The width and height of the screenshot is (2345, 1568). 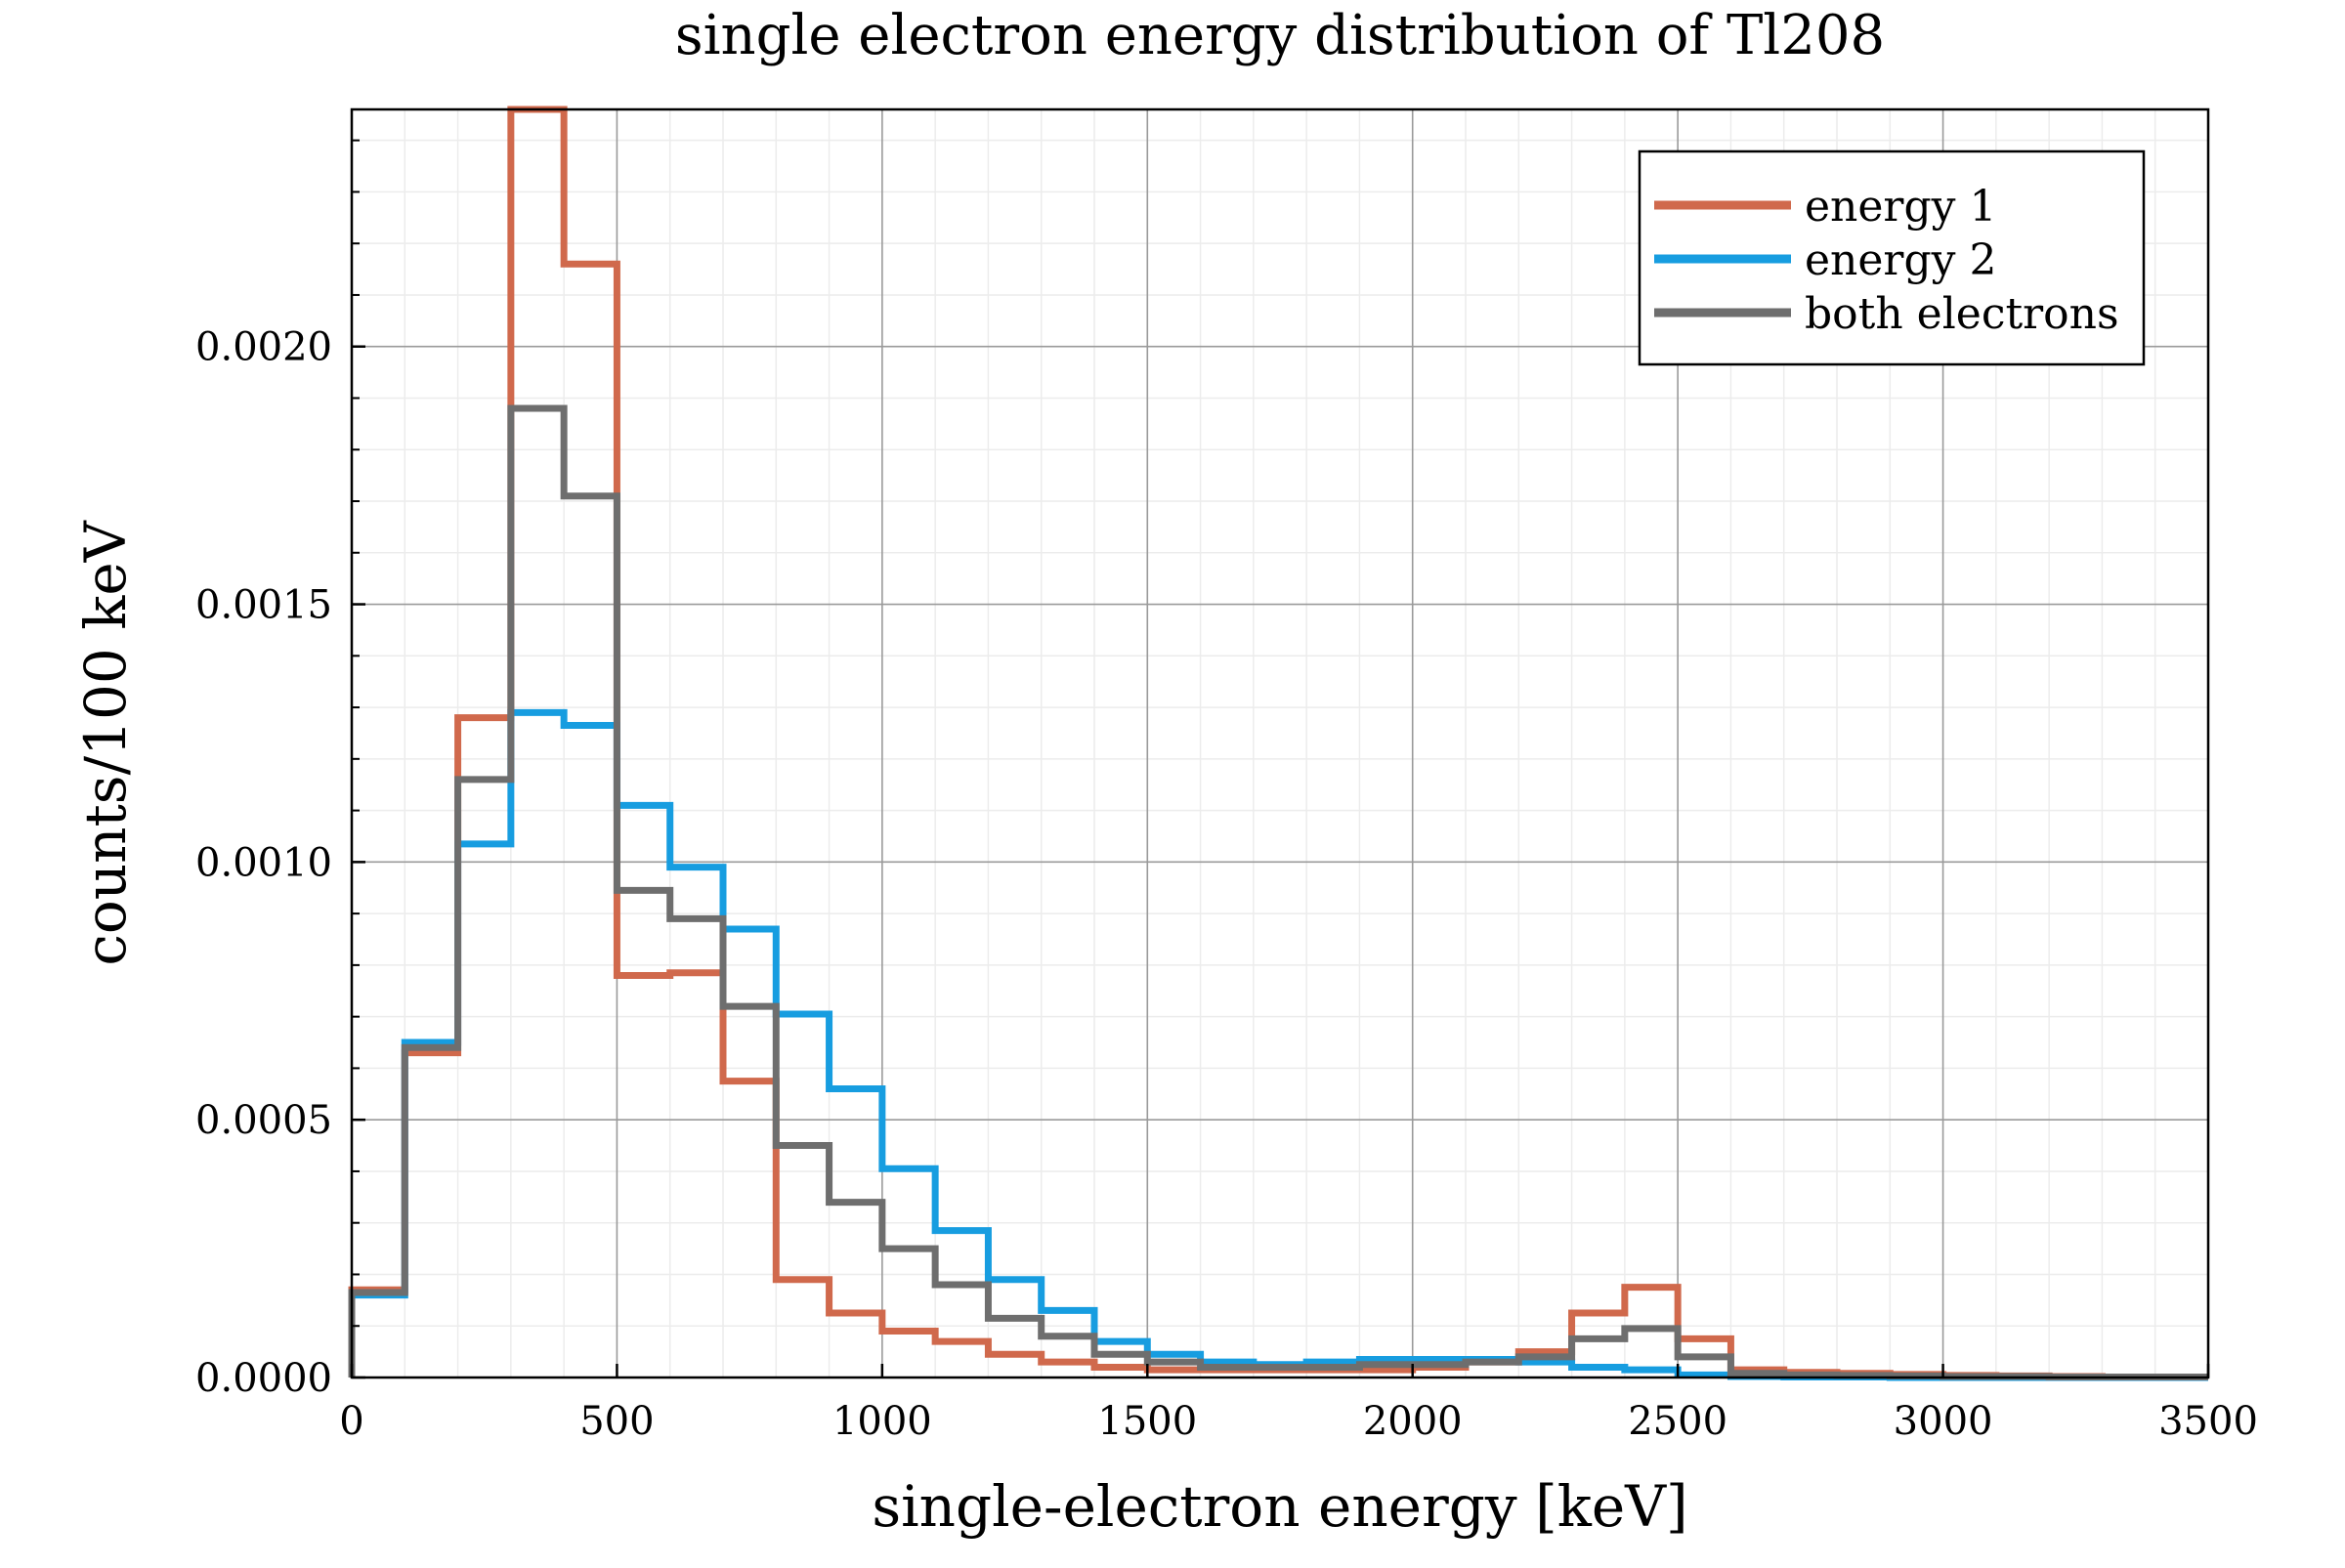 What do you see at coordinates (1677, 1421) in the screenshot?
I see `x-tick-label: 2500` at bounding box center [1677, 1421].